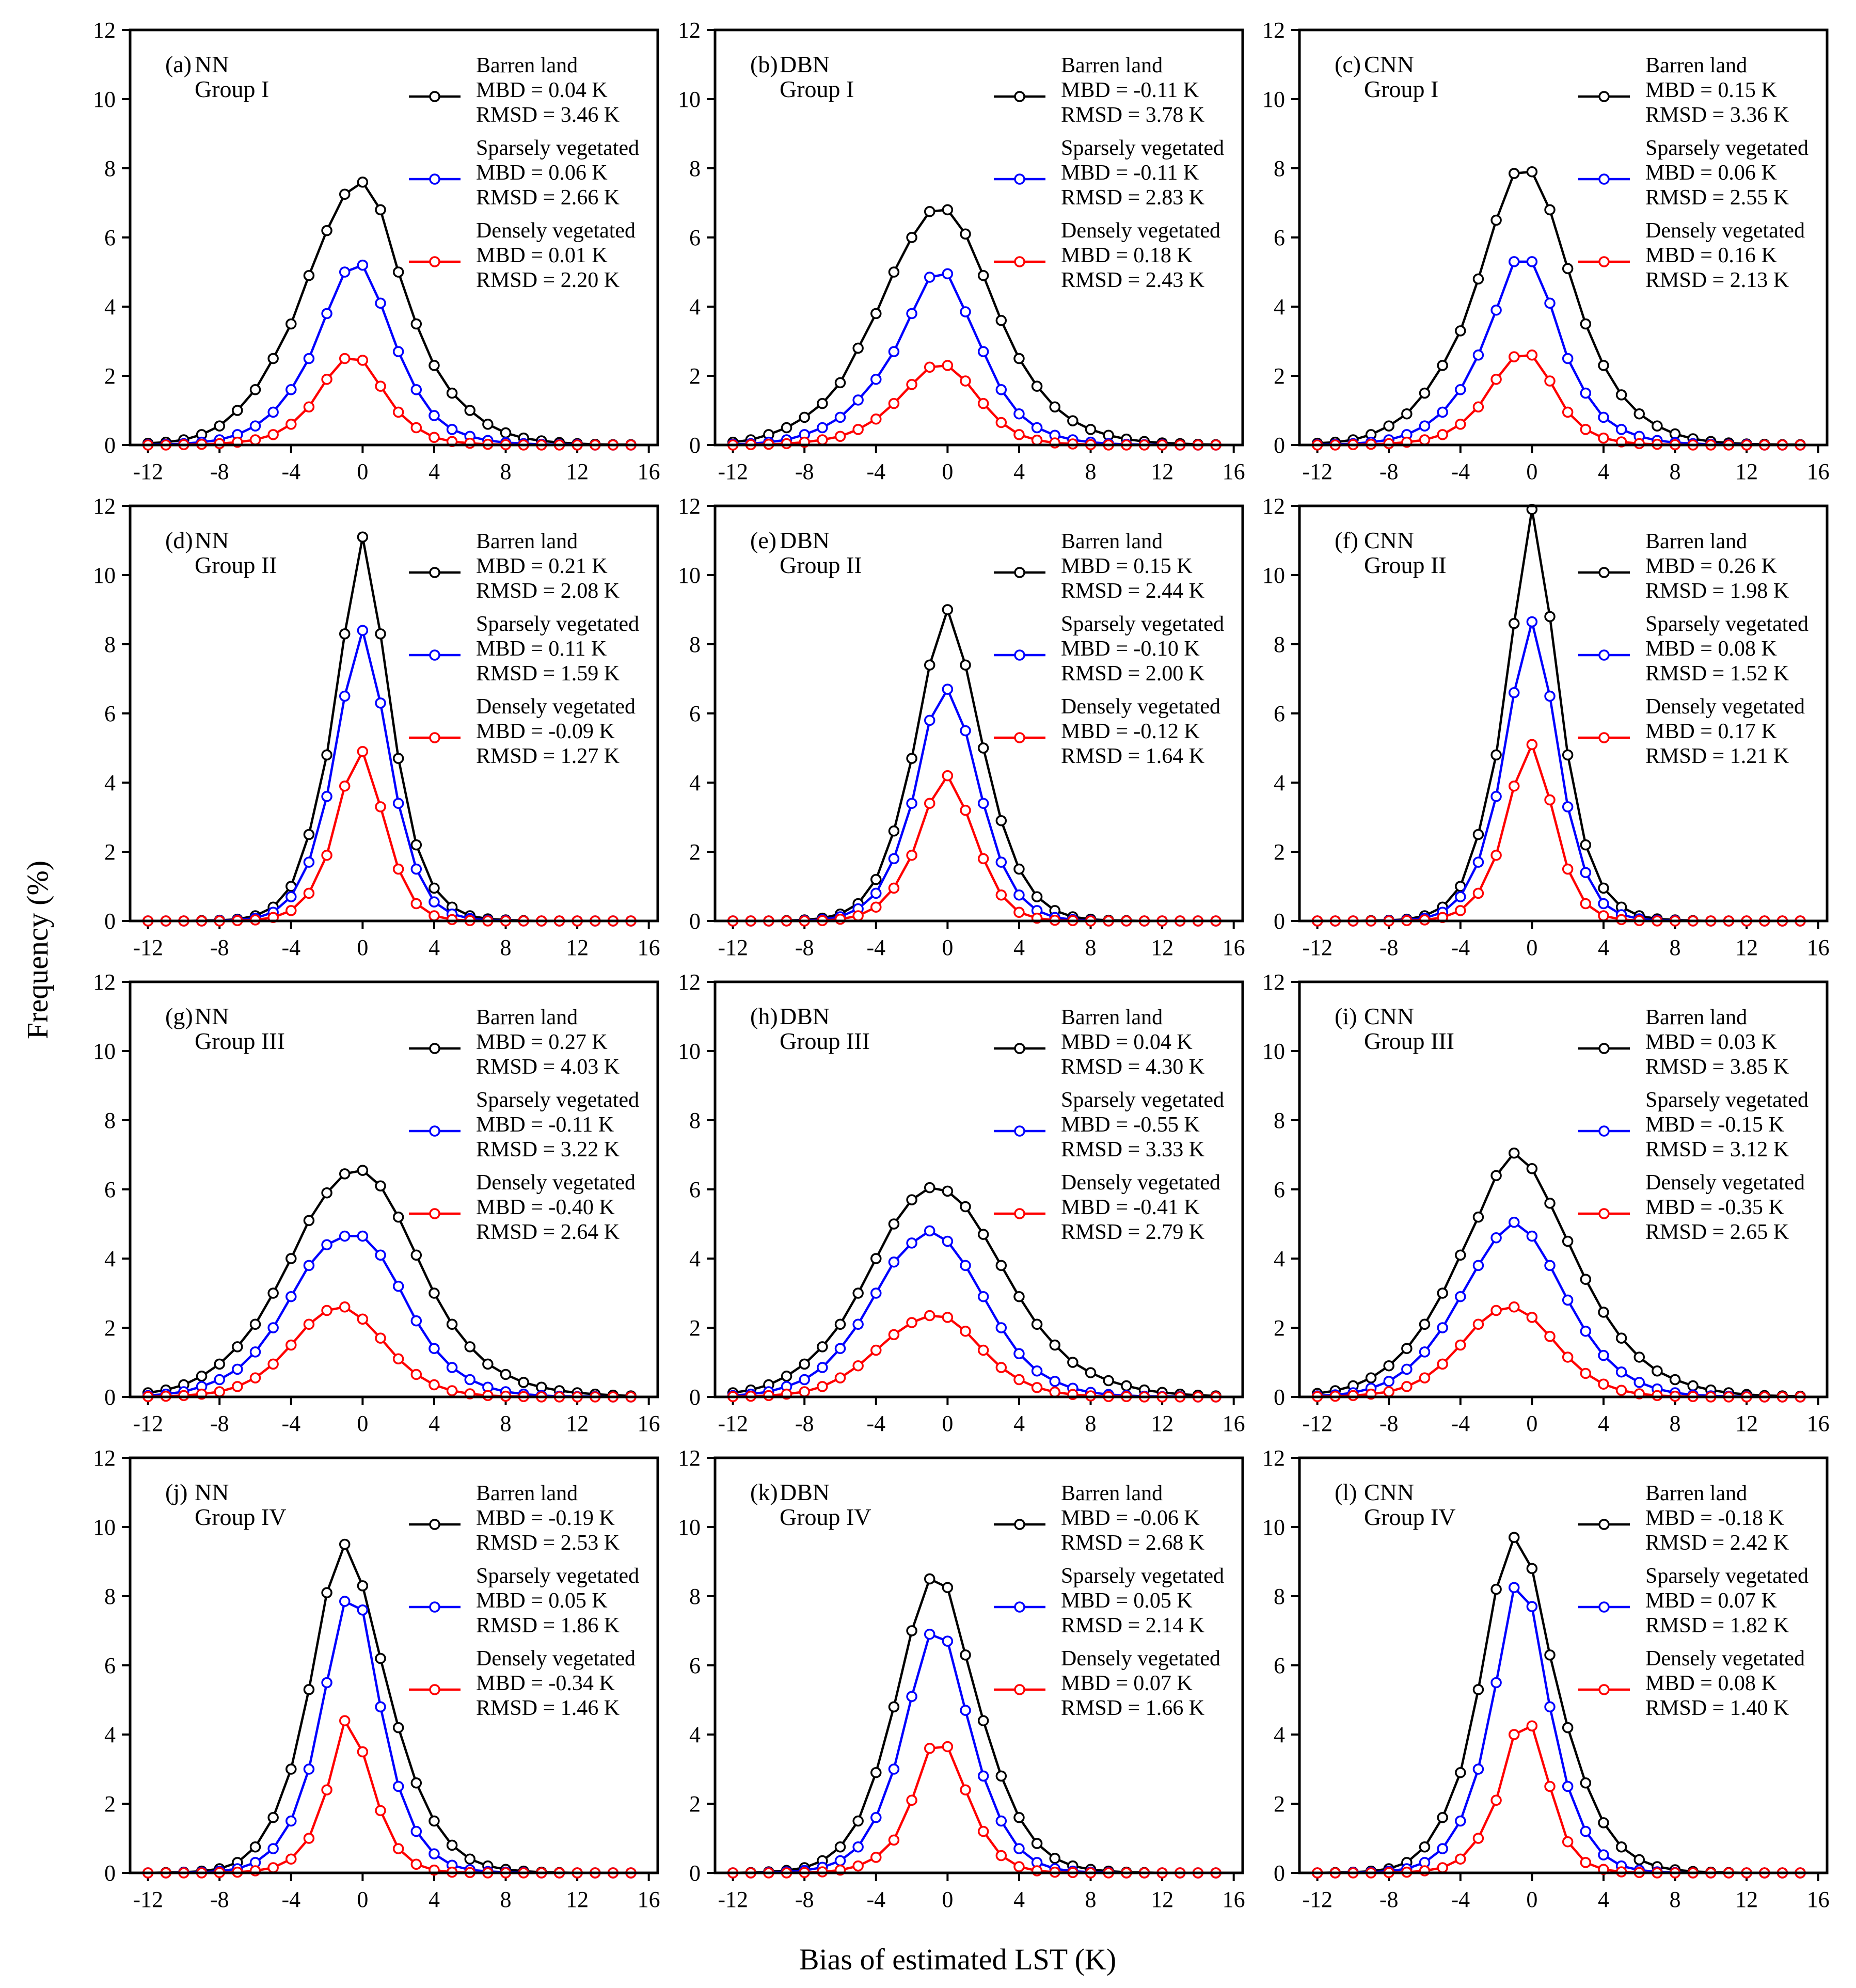  I want to click on stat-rmsd-sparse: RMSD = 1.82 K, so click(1717, 1625).